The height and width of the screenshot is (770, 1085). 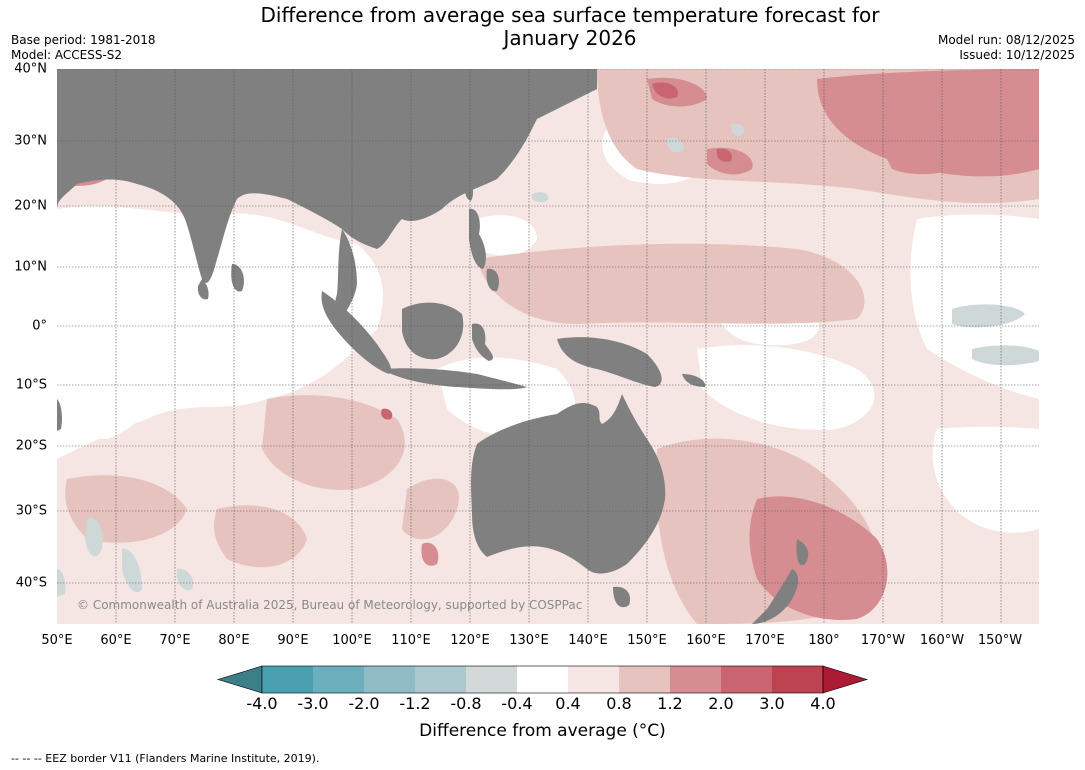 What do you see at coordinates (529, 640) in the screenshot?
I see `lon-label-130e: 130°E` at bounding box center [529, 640].